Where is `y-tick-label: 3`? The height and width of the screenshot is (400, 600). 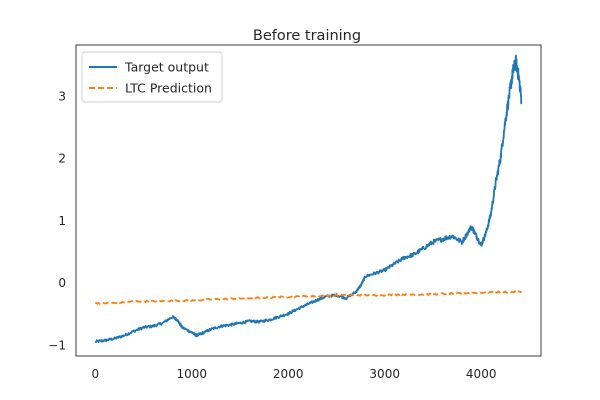
y-tick-label: 3 is located at coordinates (62, 97).